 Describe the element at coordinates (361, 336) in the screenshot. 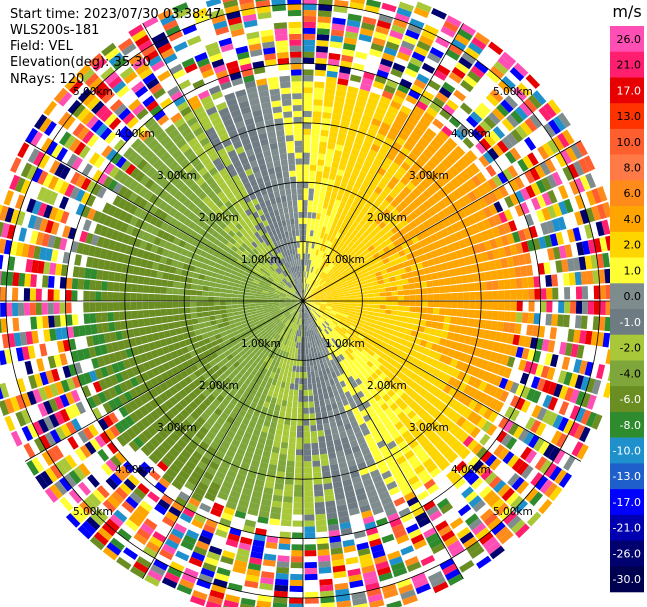

I see `gate-2039` at that location.